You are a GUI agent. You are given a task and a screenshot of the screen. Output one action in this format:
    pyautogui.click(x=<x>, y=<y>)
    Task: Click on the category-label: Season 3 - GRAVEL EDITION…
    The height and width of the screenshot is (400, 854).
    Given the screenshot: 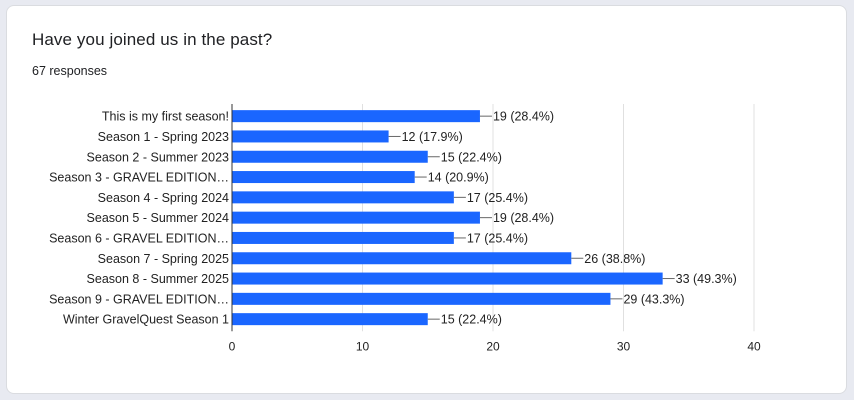 What is the action you would take?
    pyautogui.click(x=139, y=178)
    